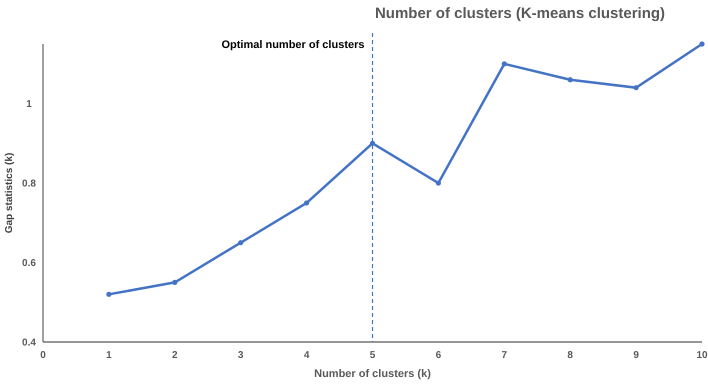  What do you see at coordinates (520, 13) in the screenshot?
I see `chart-title: Number of clusters (K-means clustering)` at bounding box center [520, 13].